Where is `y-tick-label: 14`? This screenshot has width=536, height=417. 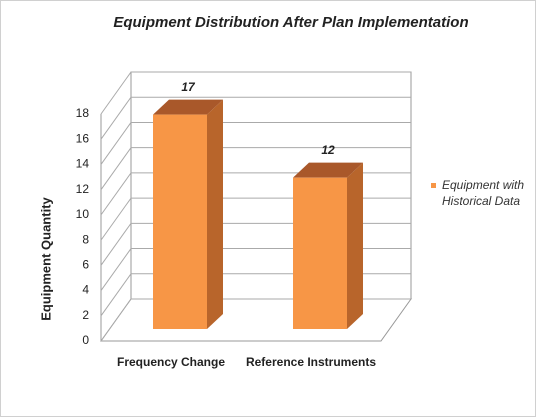 y-tick-label: 14 is located at coordinates (83, 164).